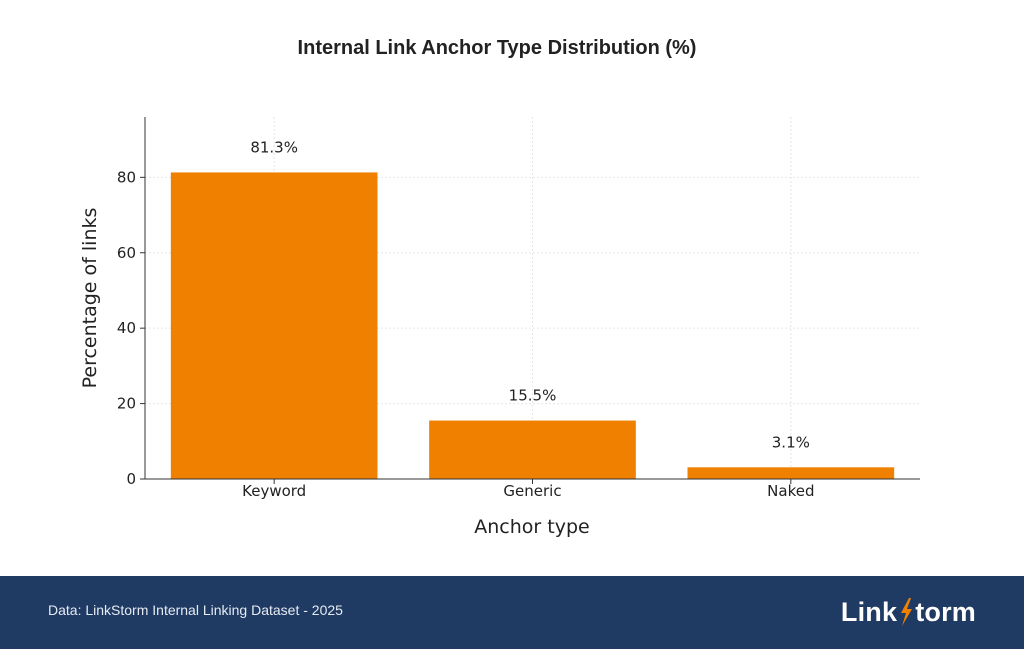 This screenshot has height=649, width=1024. Describe the element at coordinates (790, 491) in the screenshot. I see `x-tick-label-naked: Naked` at that location.